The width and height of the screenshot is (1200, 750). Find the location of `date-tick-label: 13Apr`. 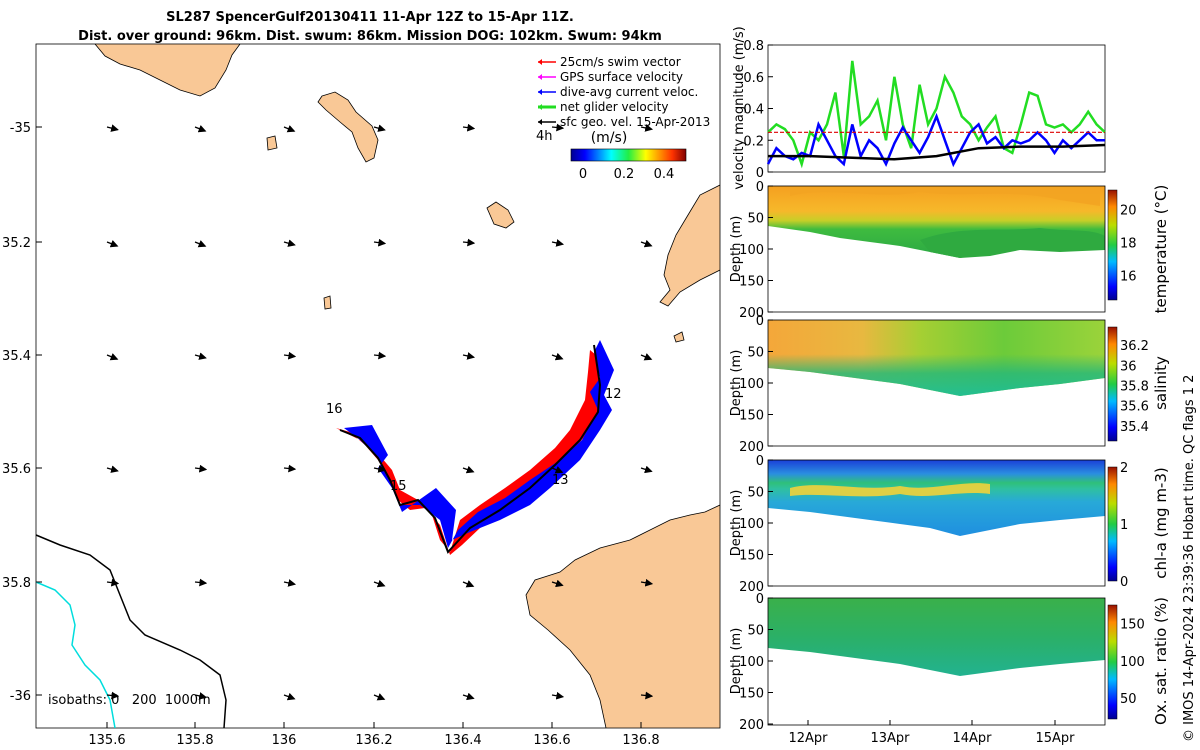

date-tick-label: 13Apr is located at coordinates (890, 738).